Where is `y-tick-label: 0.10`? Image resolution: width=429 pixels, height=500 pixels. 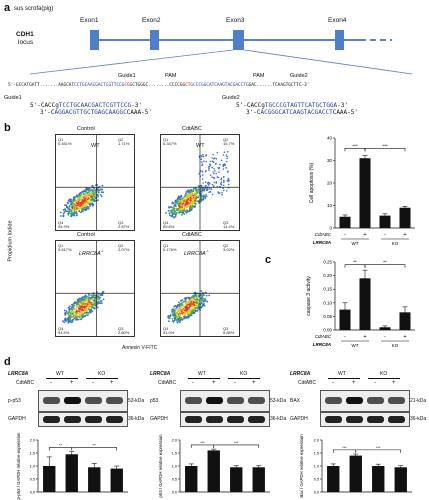
y-tick-label: 0.10 is located at coordinates (327, 302).